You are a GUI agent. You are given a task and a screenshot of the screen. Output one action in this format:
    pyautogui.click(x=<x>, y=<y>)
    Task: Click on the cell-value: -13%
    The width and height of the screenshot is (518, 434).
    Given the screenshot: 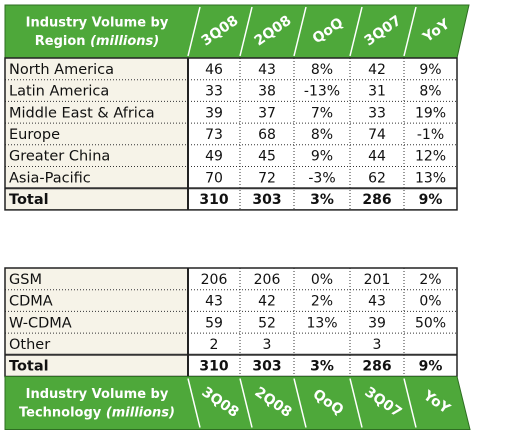 What is the action you would take?
    pyautogui.click(x=322, y=92)
    